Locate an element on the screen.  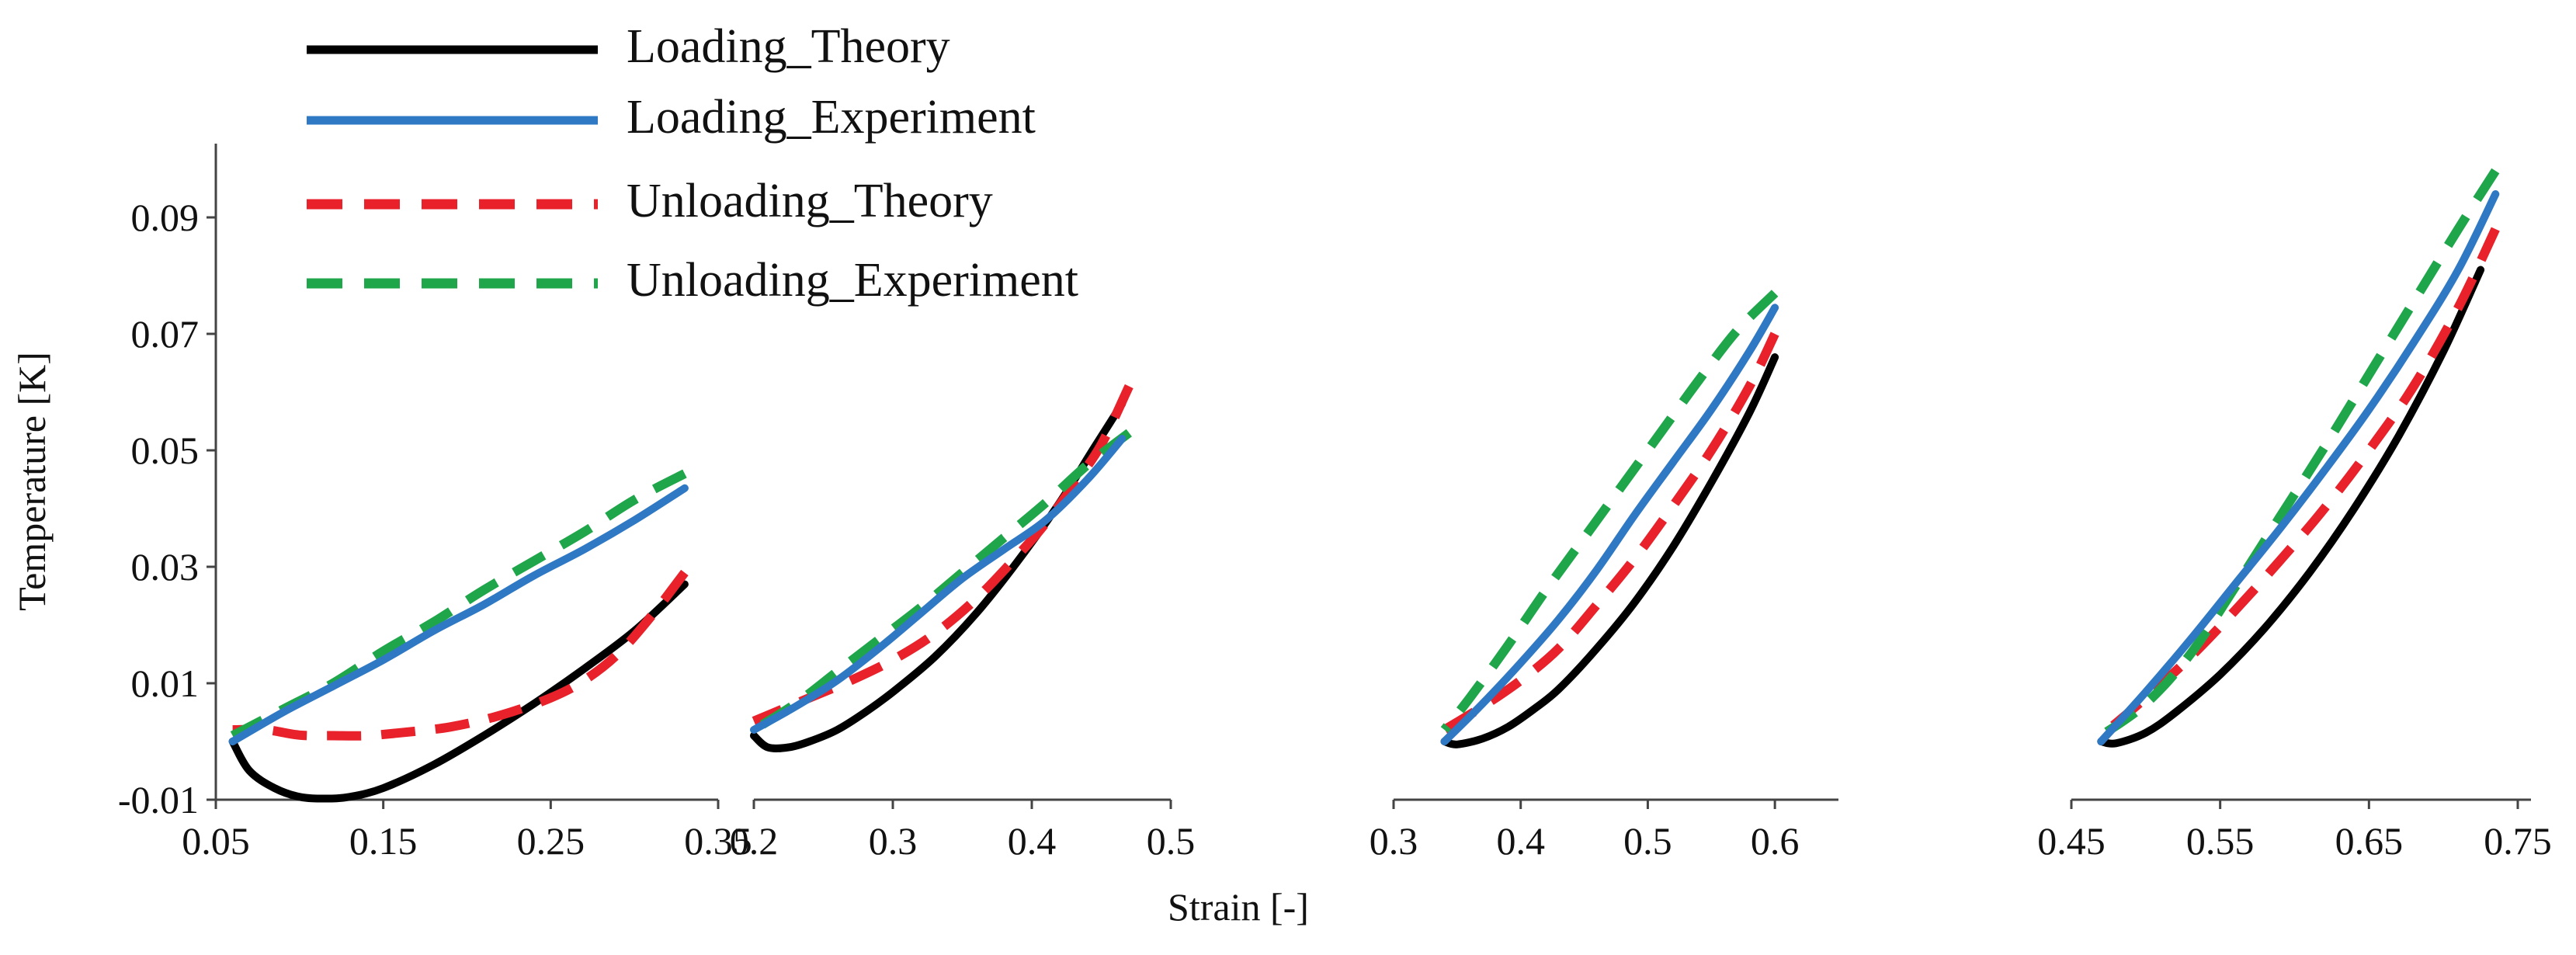
y-tick-label: 0.07 is located at coordinates (165, 334).